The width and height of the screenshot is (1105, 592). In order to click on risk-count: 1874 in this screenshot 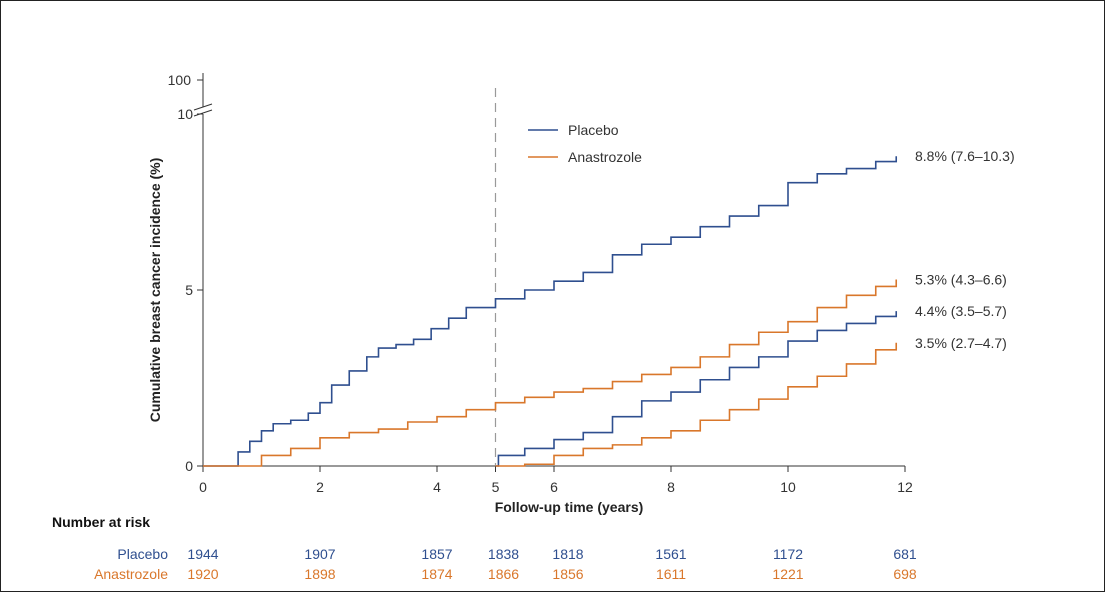, I will do `click(437, 574)`.